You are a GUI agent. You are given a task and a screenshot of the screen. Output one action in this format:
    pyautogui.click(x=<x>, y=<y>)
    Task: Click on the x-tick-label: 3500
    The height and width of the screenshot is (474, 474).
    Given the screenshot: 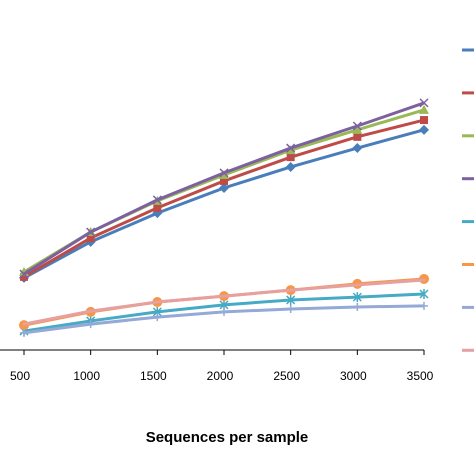 What is the action you would take?
    pyautogui.click(x=420, y=376)
    